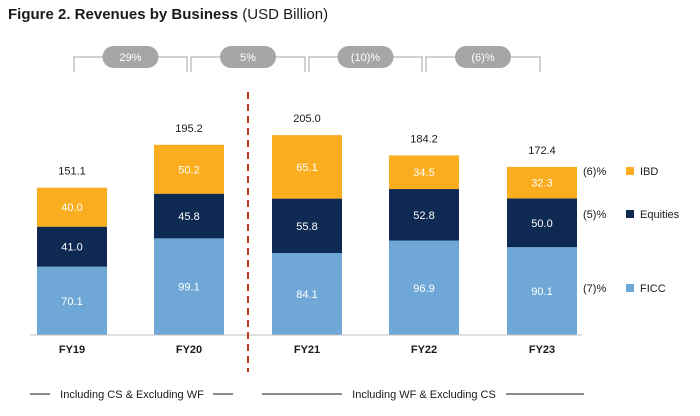  I want to click on change-label-ficc: (7)%, so click(594, 289).